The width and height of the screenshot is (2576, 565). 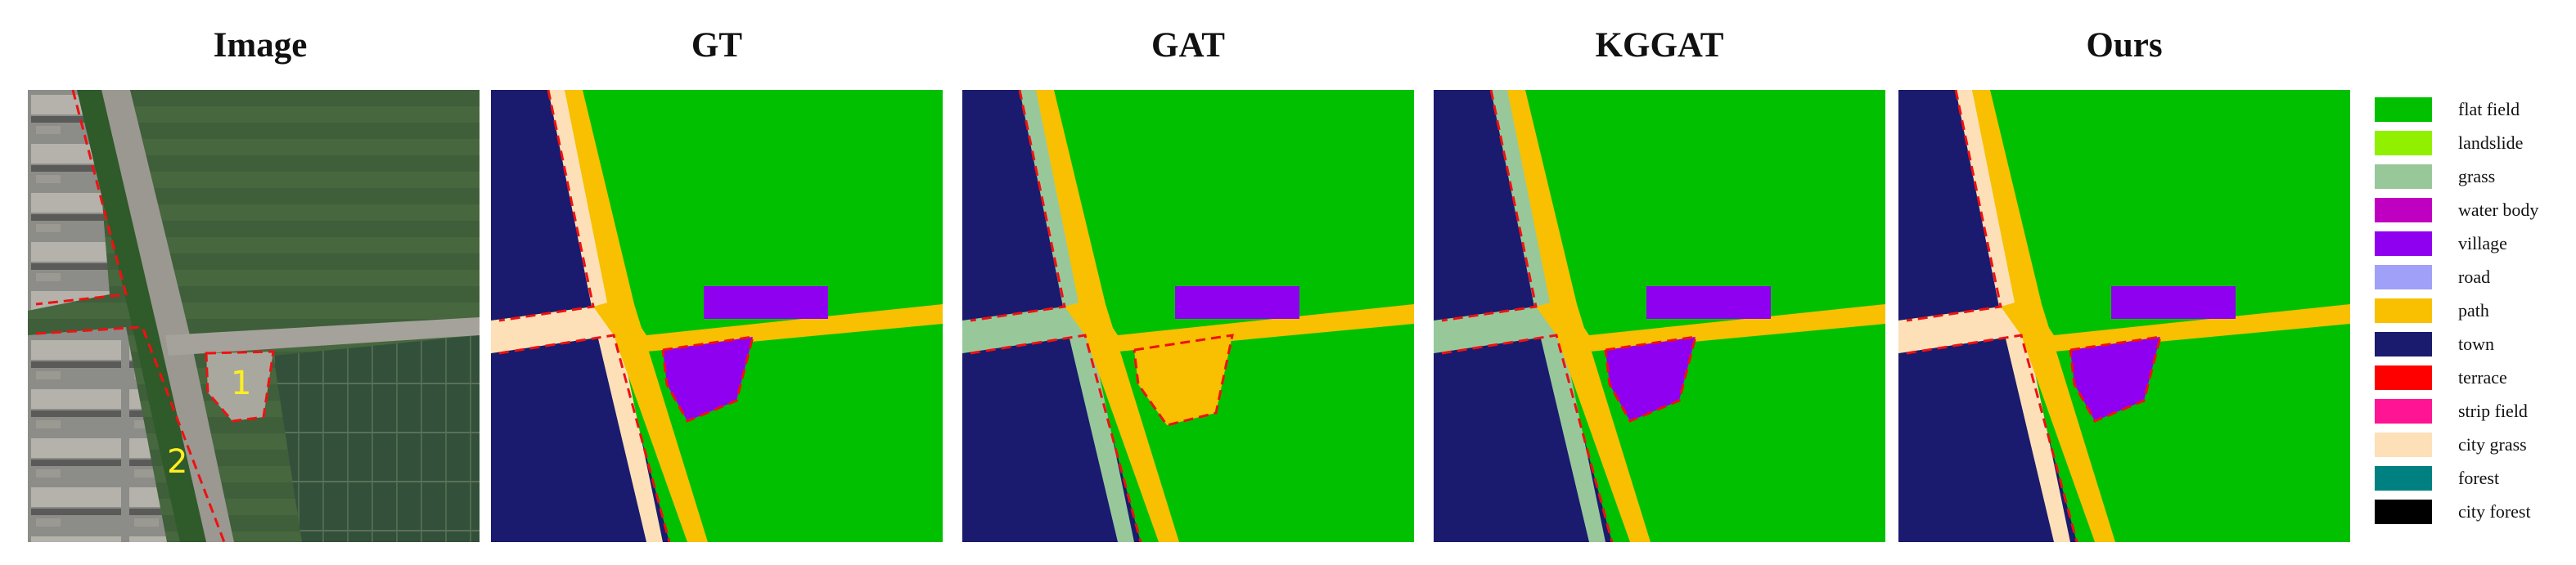 I want to click on legend-item-town: town, so click(x=2475, y=344).